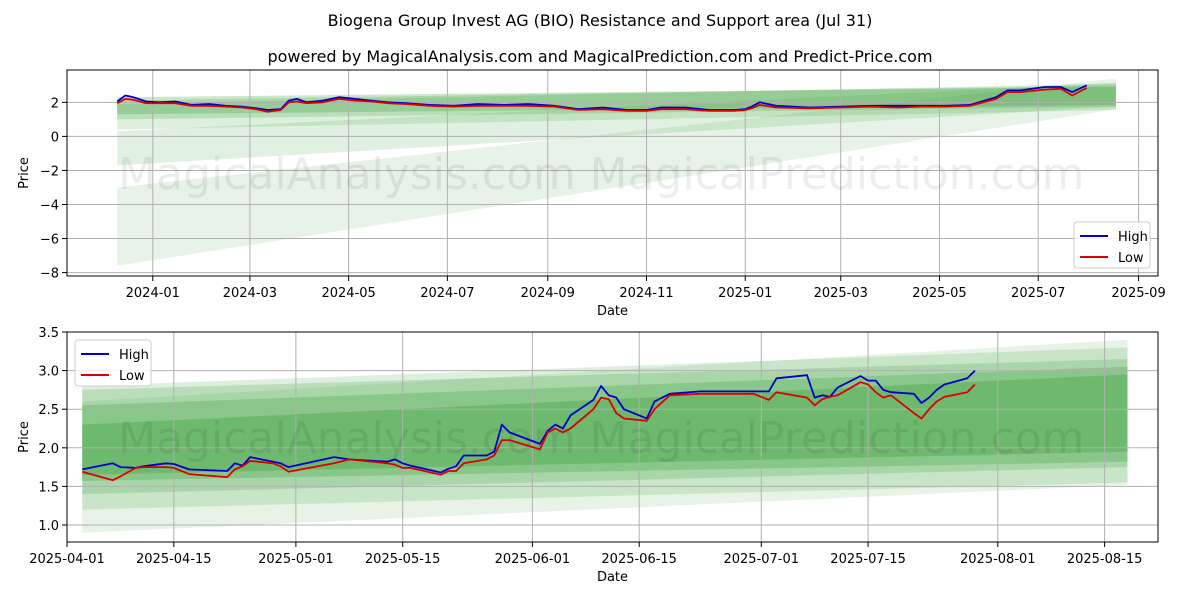 This screenshot has width=1200, height=600. Describe the element at coordinates (745, 293) in the screenshot. I see `x-tick-label: 2025-01` at that location.